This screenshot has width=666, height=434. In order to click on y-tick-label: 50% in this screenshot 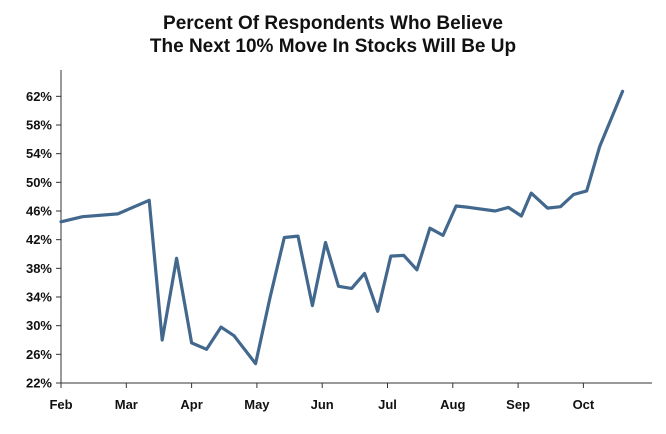, I will do `click(39, 182)`.